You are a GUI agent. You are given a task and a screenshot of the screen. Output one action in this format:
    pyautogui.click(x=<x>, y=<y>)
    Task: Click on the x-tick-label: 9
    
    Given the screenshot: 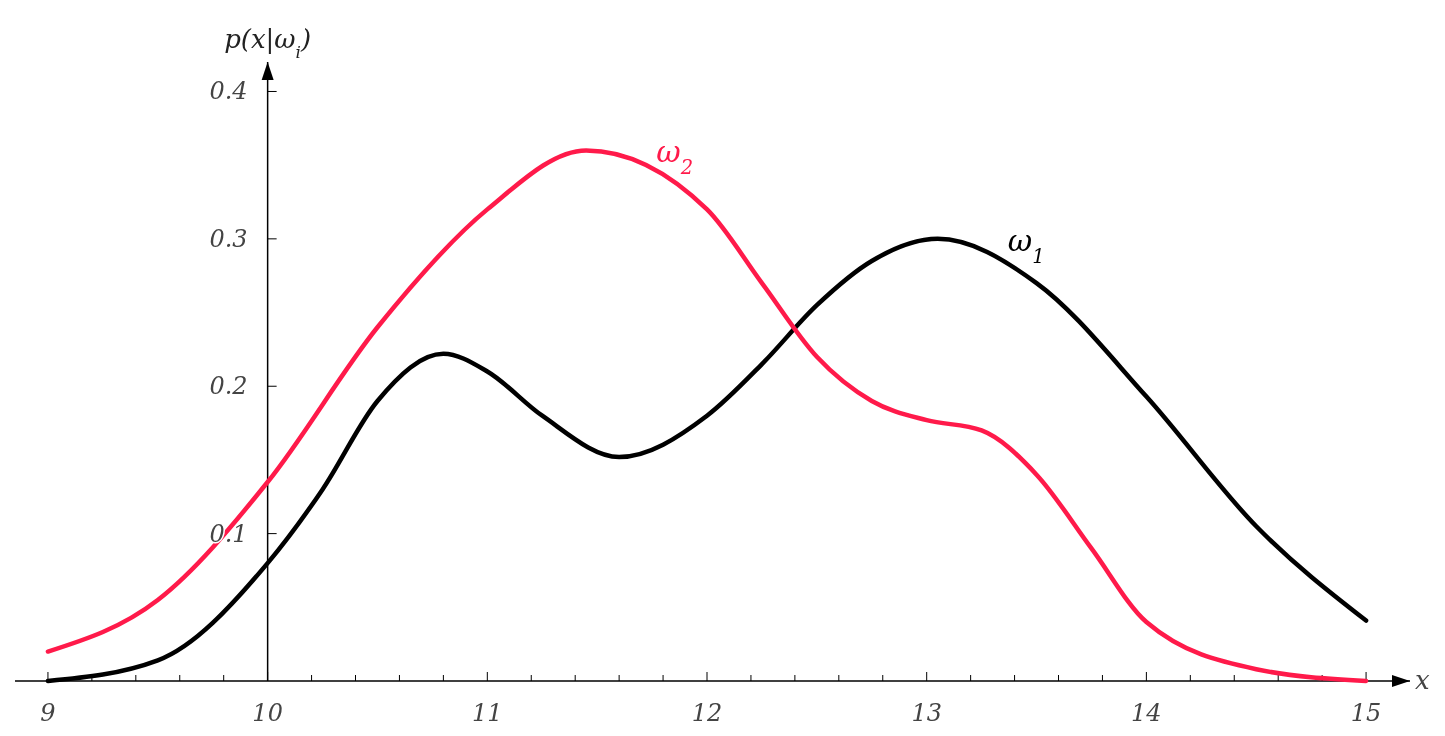 What is the action you would take?
    pyautogui.click(x=48, y=713)
    